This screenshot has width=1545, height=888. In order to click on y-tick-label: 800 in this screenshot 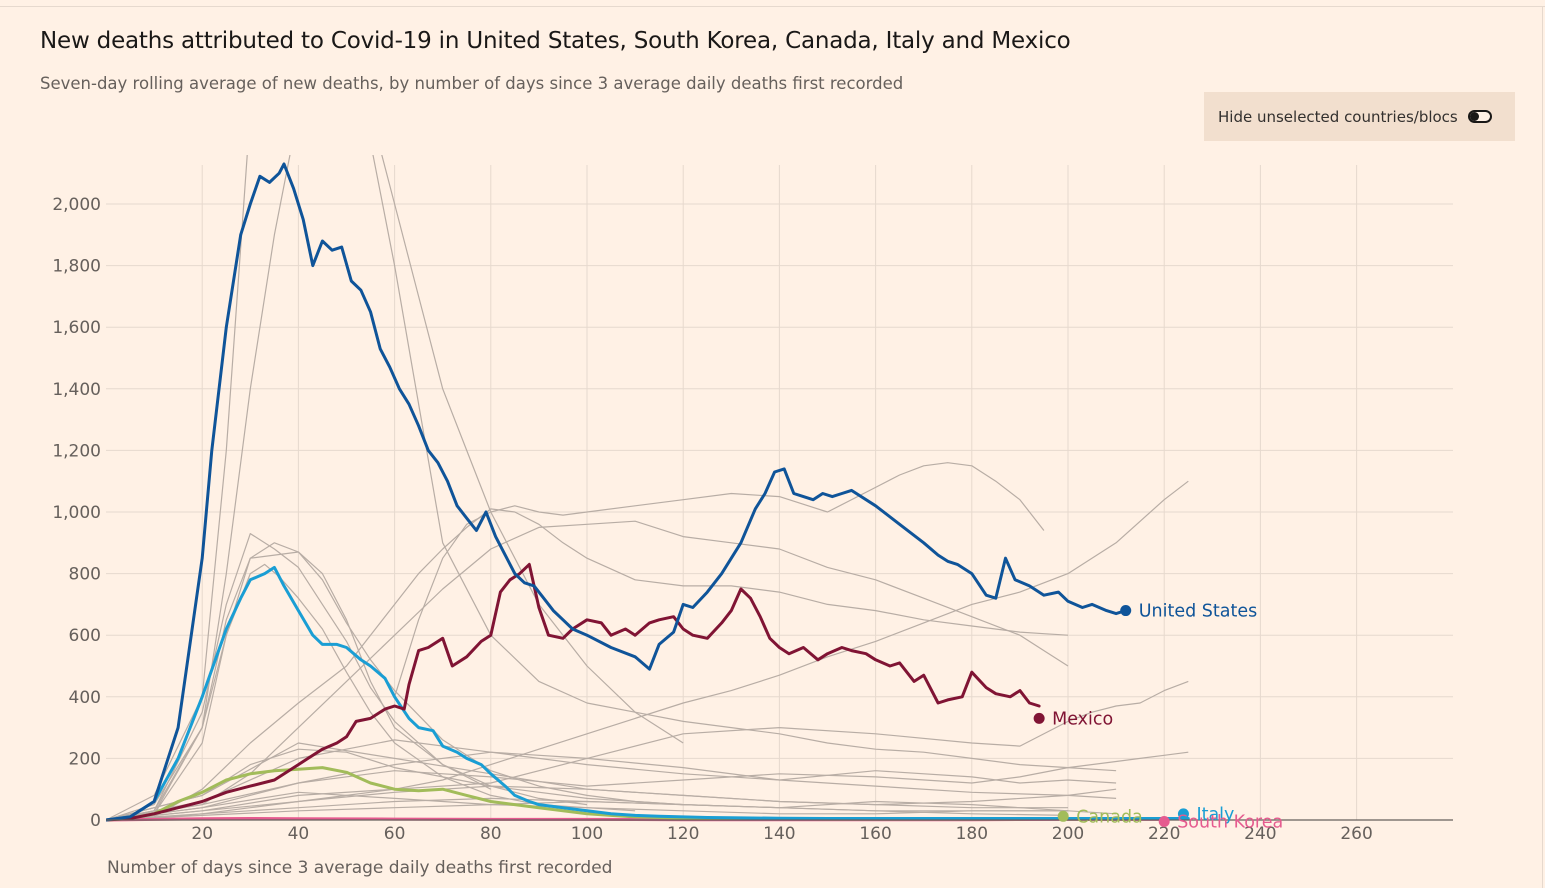, I will do `click(85, 575)`.